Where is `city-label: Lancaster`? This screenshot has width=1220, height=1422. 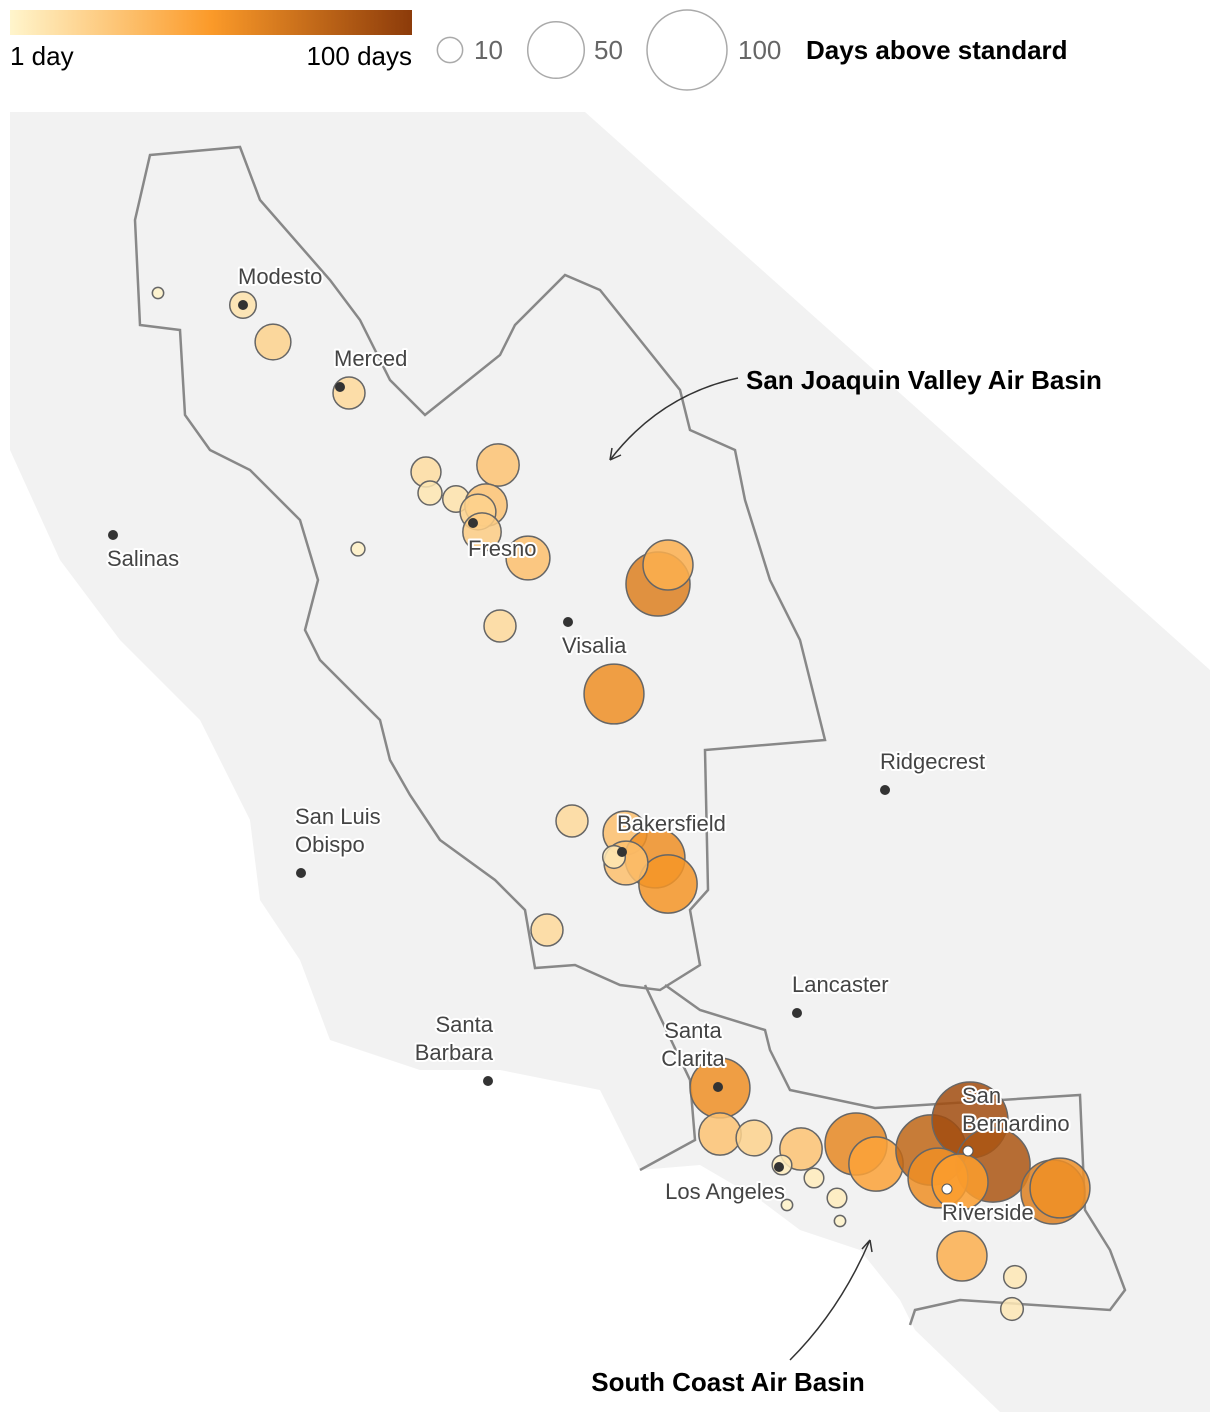 city-label: Lancaster is located at coordinates (840, 984).